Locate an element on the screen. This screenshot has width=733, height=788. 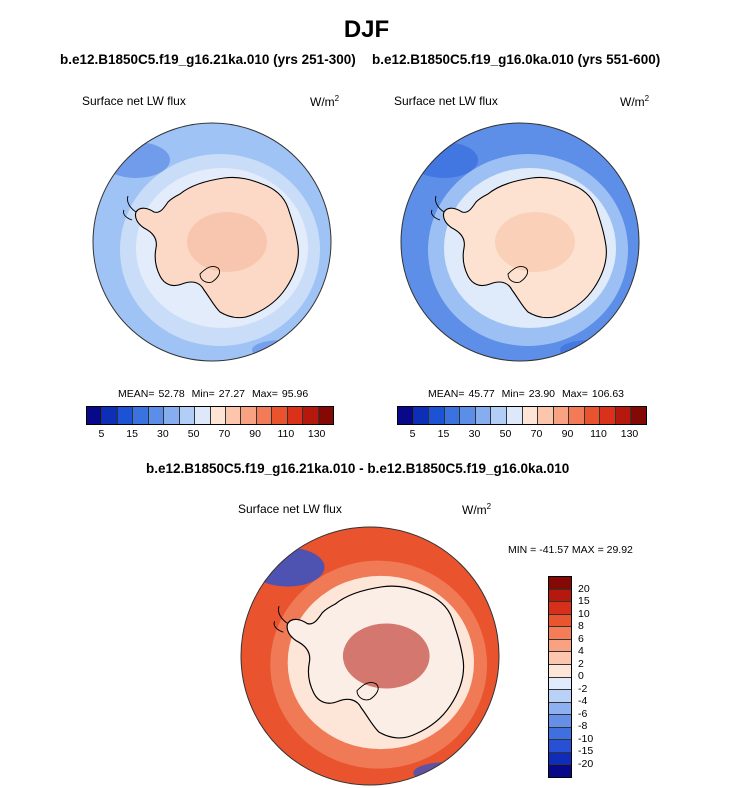
difference-minmax: MIN = -41.57 MAX = 29.92 is located at coordinates (570, 550).